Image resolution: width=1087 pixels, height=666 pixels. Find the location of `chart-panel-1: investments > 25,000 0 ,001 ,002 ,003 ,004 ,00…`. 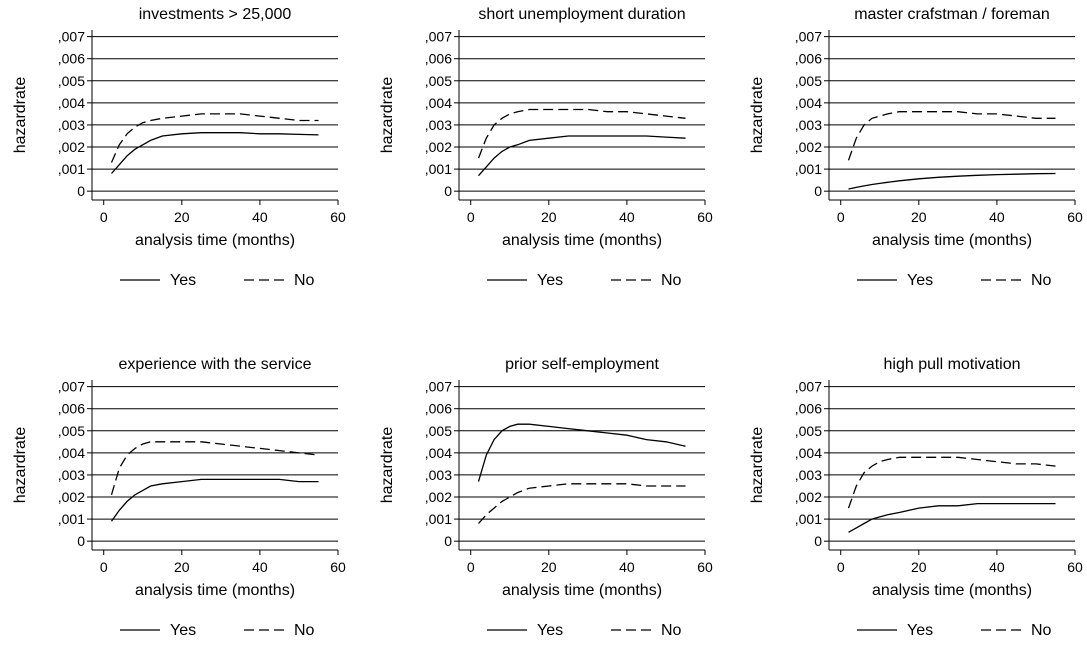

chart-panel-1: investments > 25,000 0 ,001 ,002 ,003 ,004 ,00… is located at coordinates (179, 147).